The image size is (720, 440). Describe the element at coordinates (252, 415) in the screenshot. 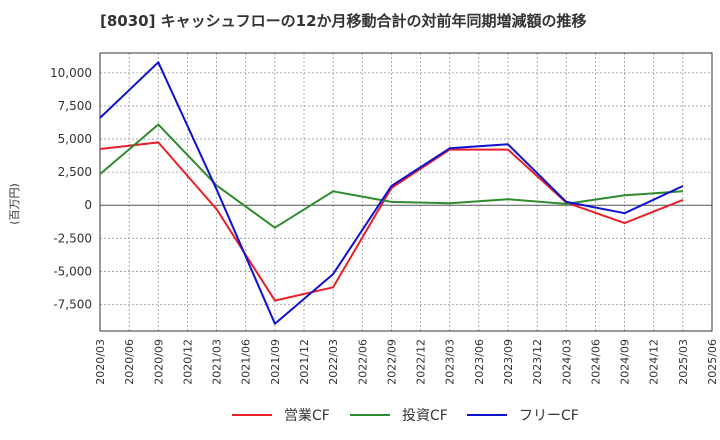

I see `legend-swatch-operating-cf` at that location.